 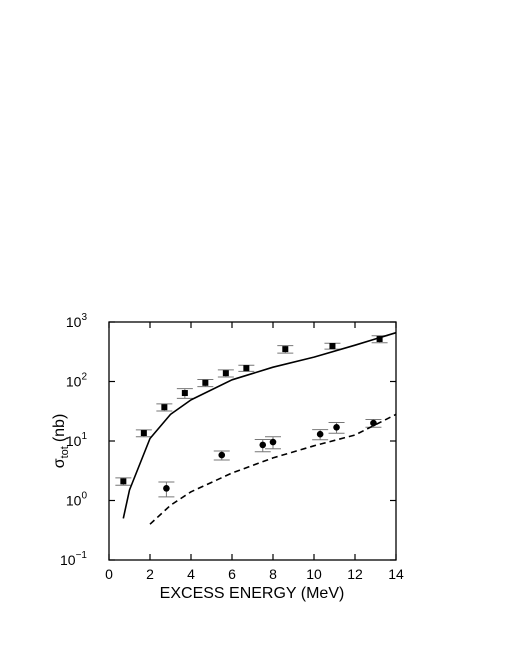 What do you see at coordinates (232, 574) in the screenshot?
I see `x-tick-label: 6` at bounding box center [232, 574].